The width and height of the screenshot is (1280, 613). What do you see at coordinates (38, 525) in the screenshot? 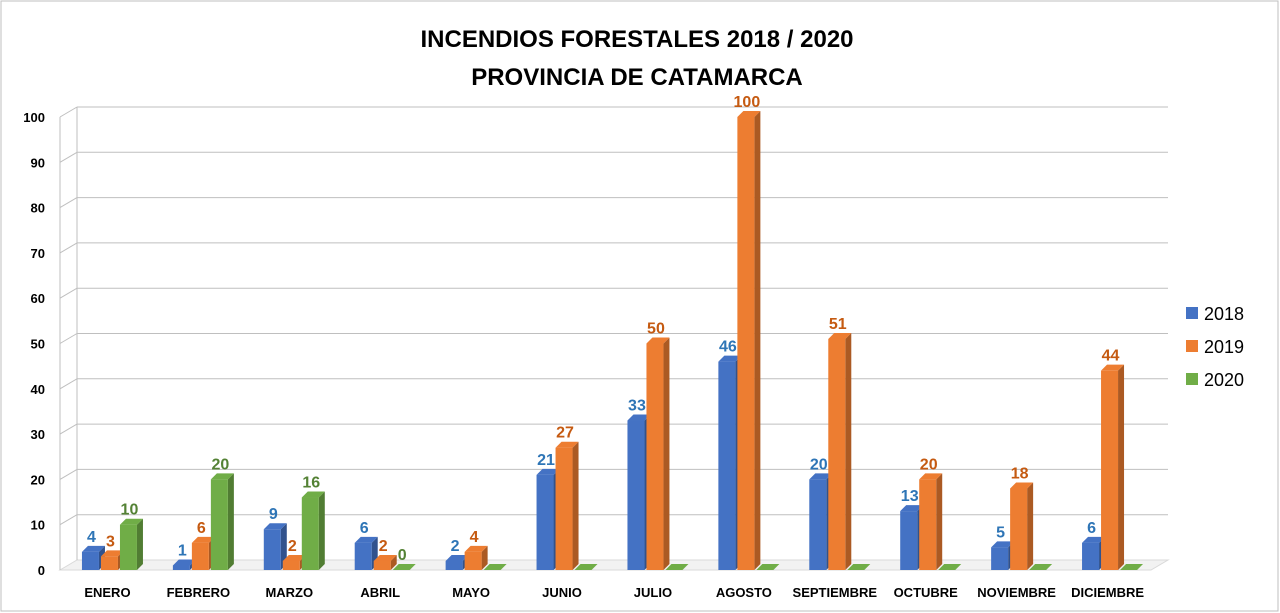
I see `y-tick-label: 10` at bounding box center [38, 525].